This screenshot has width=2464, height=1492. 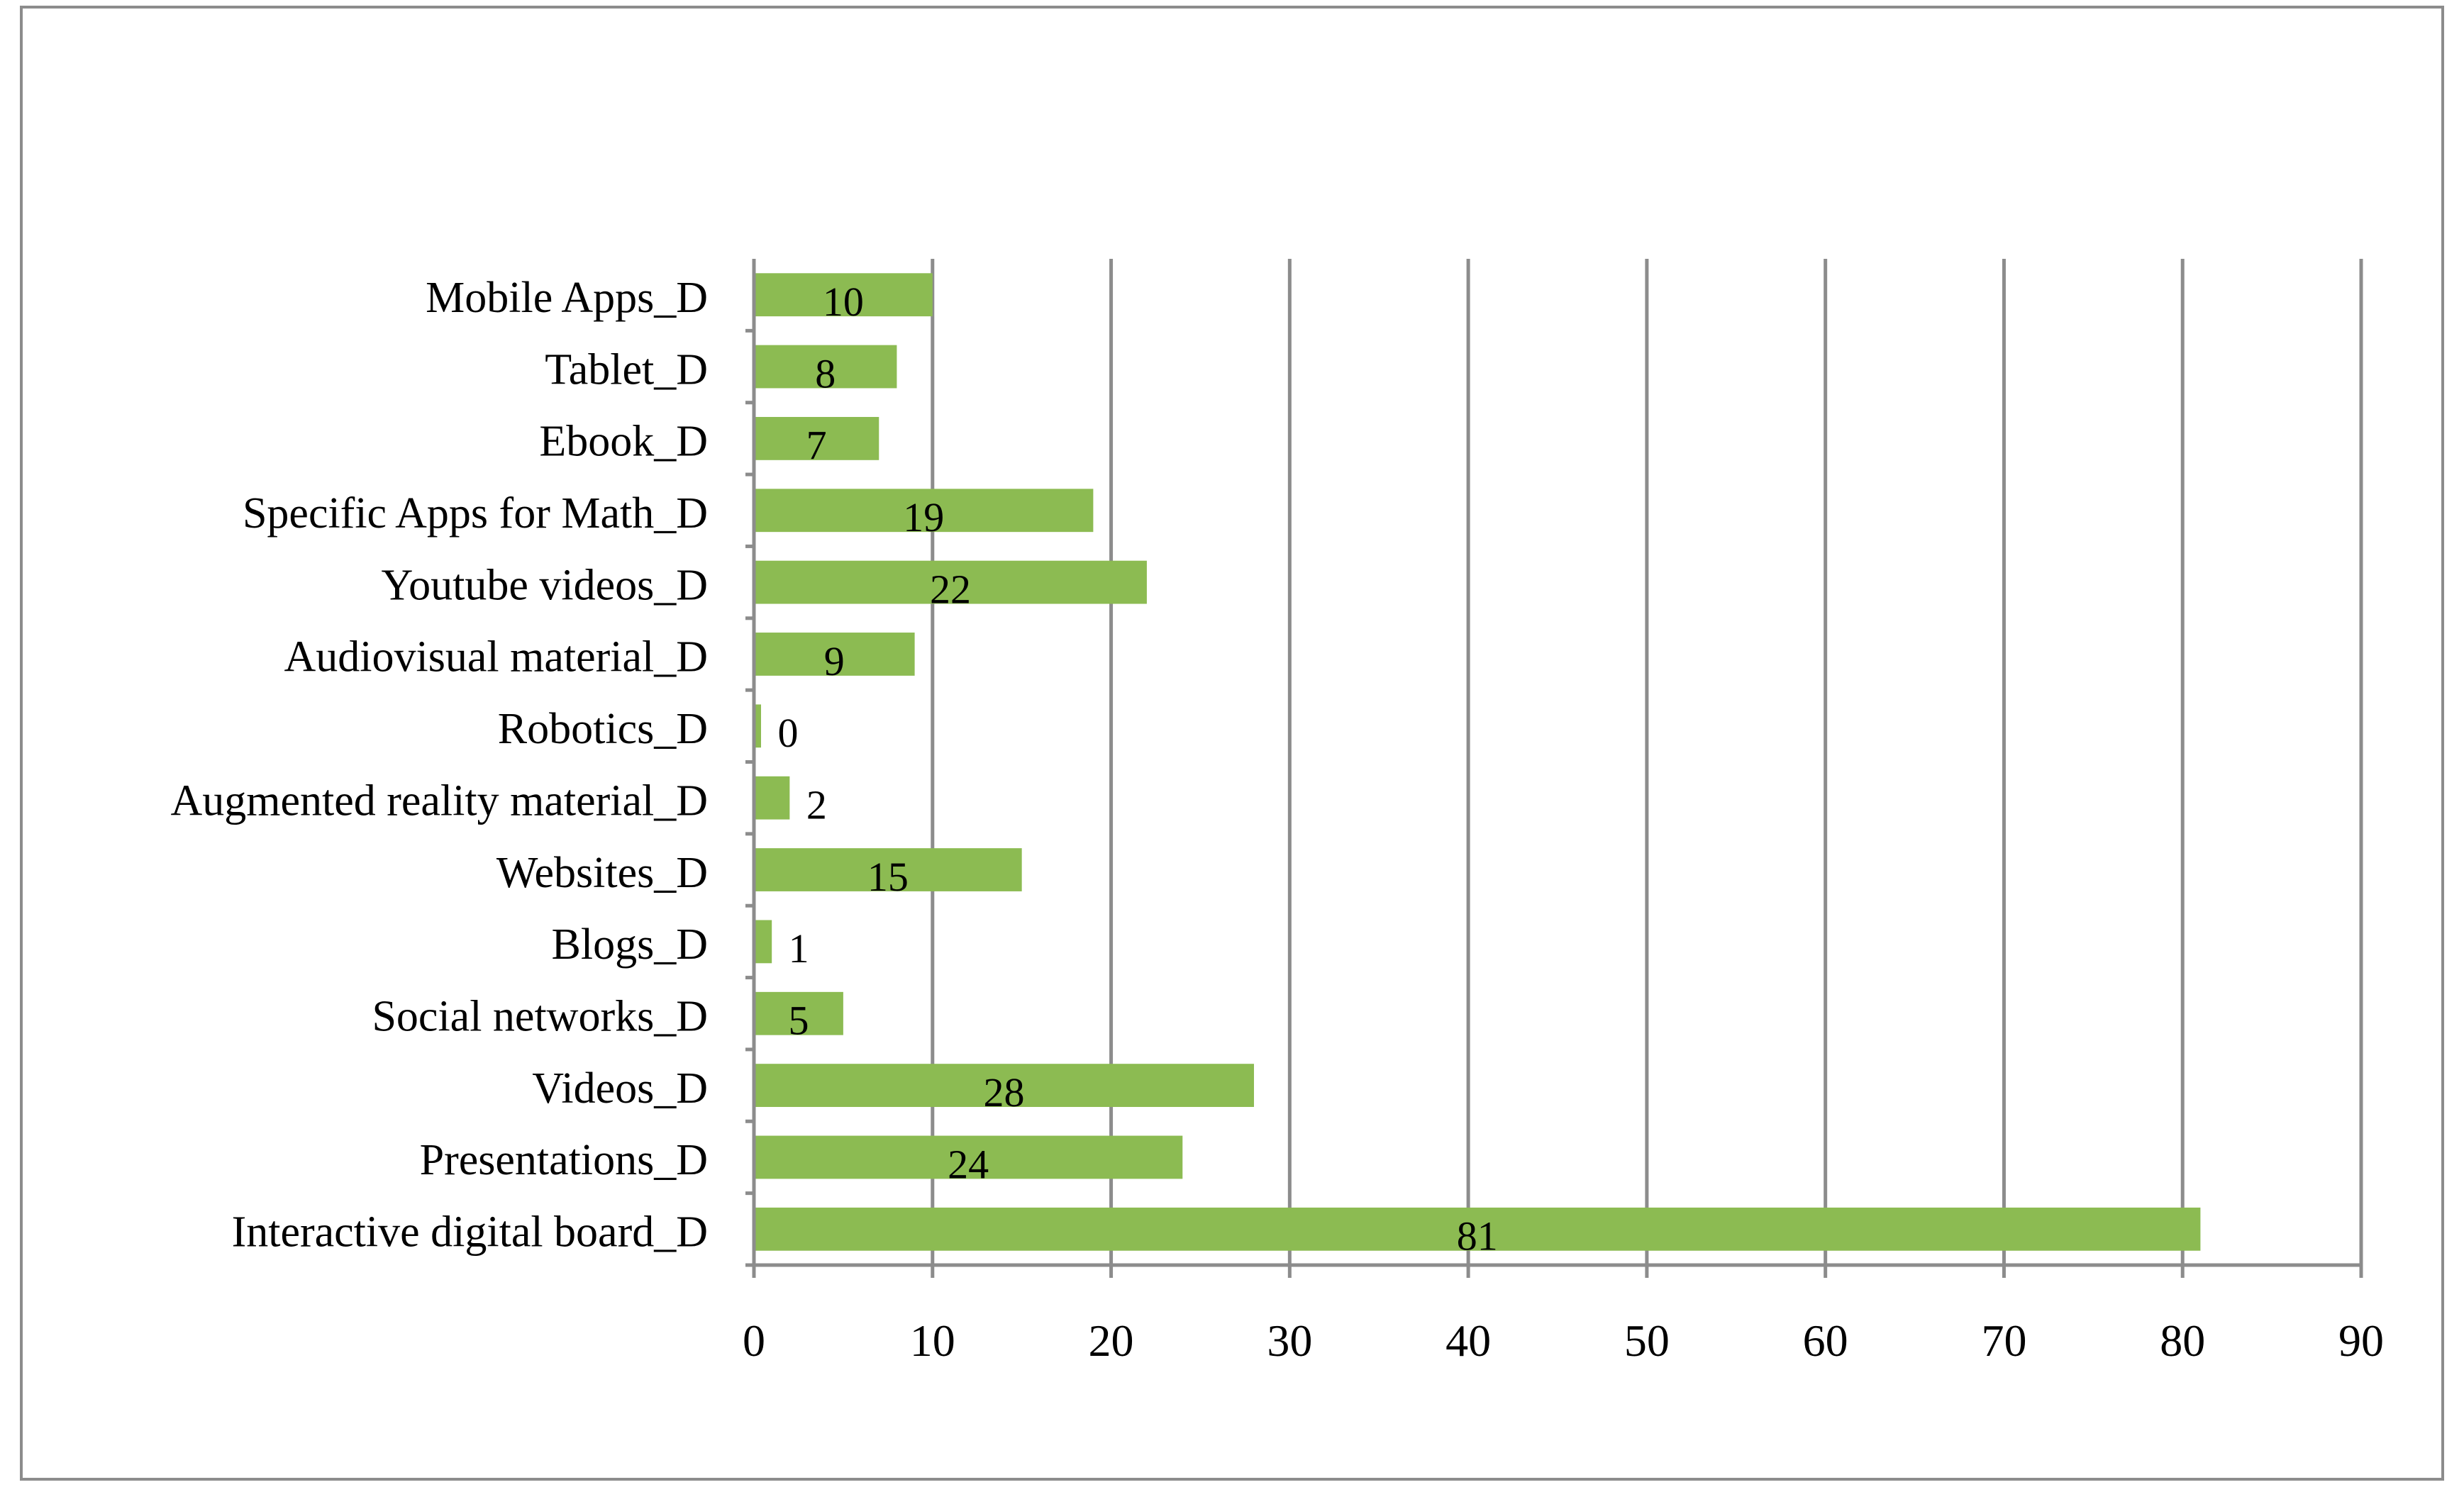 I want to click on data-label: 2, so click(x=817, y=804).